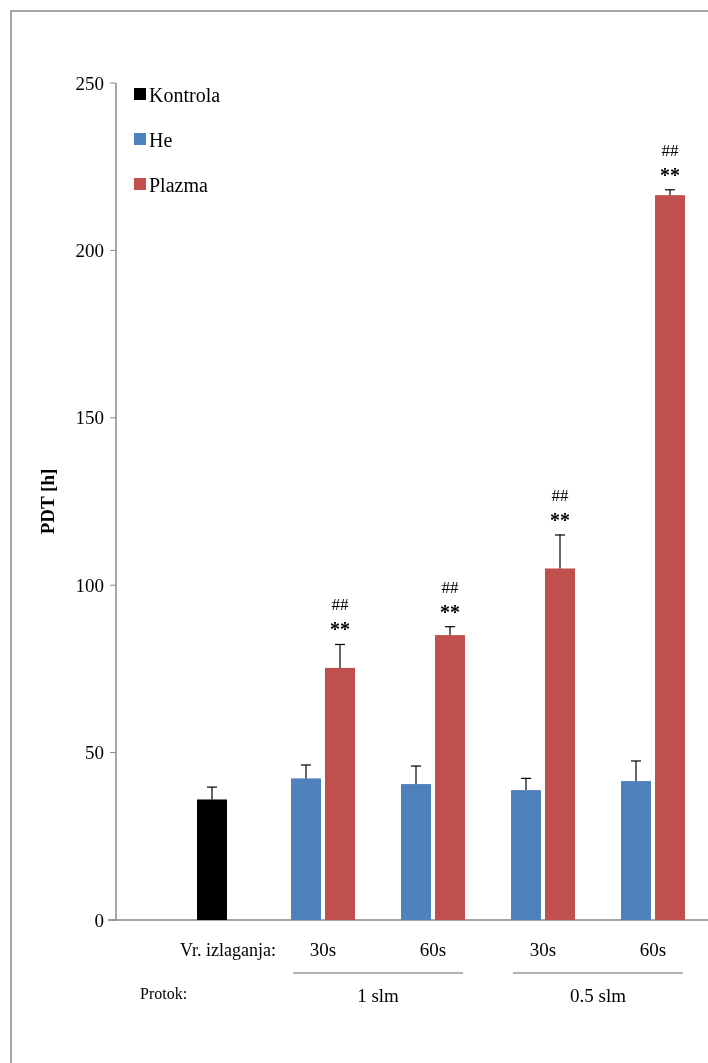  What do you see at coordinates (228, 950) in the screenshot?
I see `text: Vr. izlaganja:` at bounding box center [228, 950].